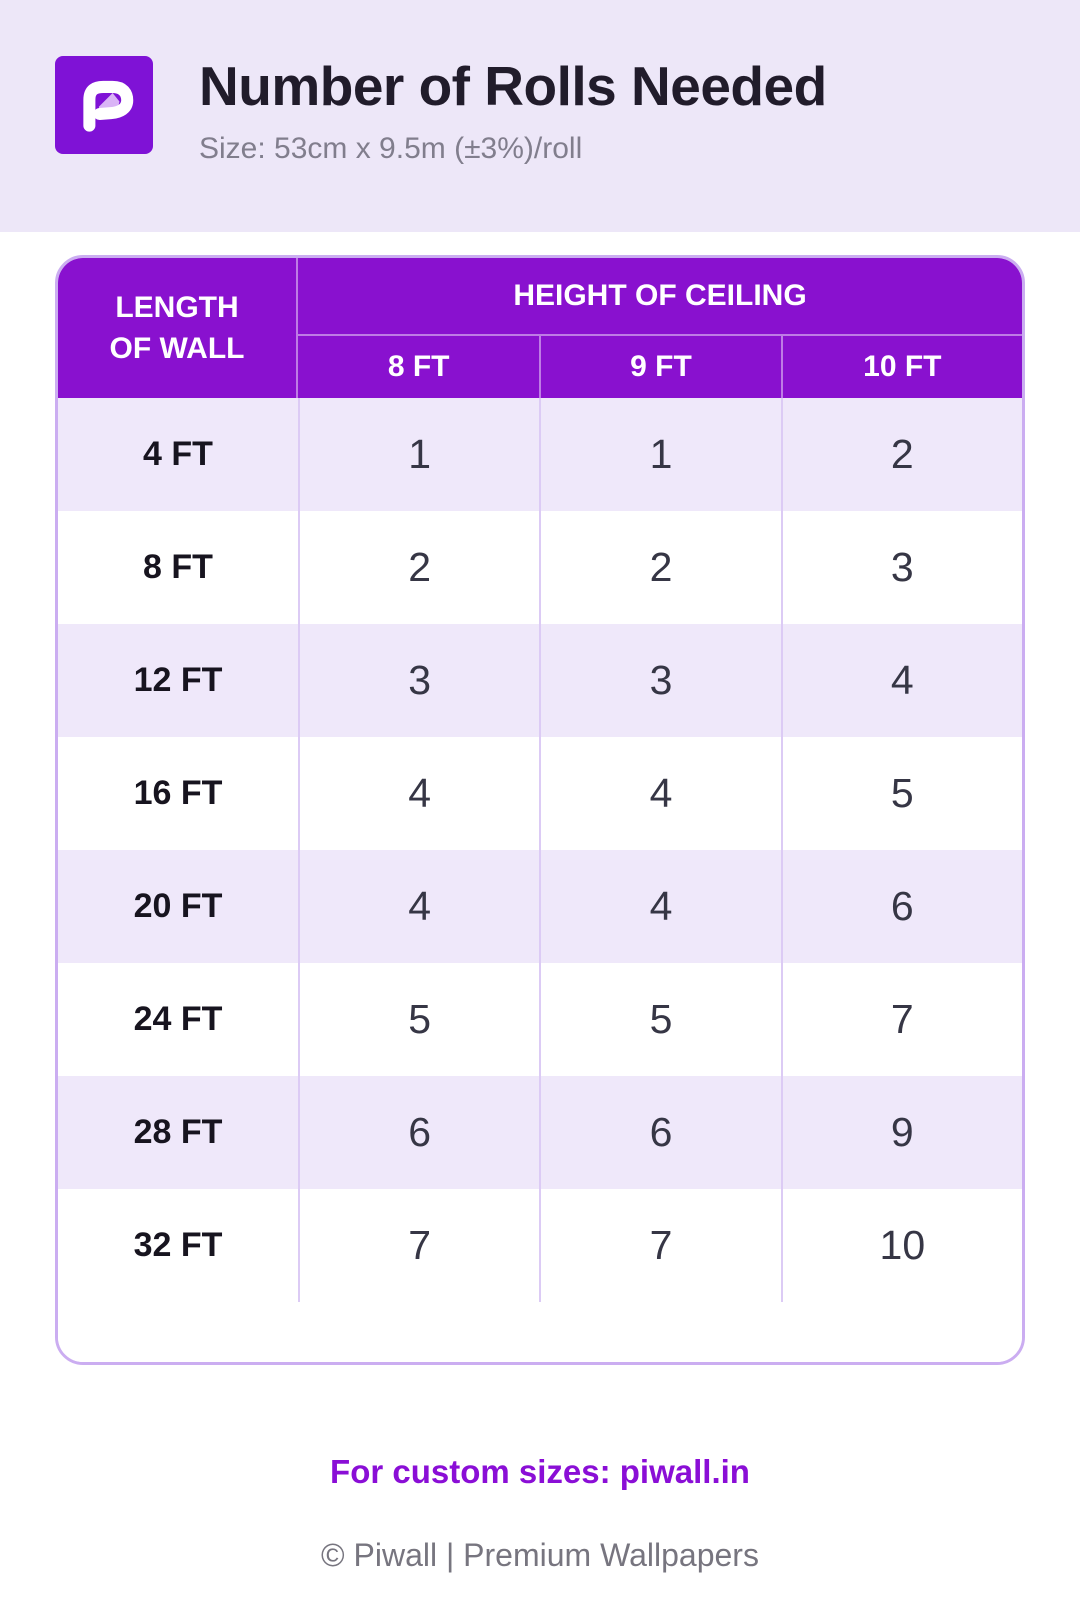  Describe the element at coordinates (660, 297) in the screenshot. I see `group-header-height-of-ceiling: HEIGHT OF CEILING` at that location.